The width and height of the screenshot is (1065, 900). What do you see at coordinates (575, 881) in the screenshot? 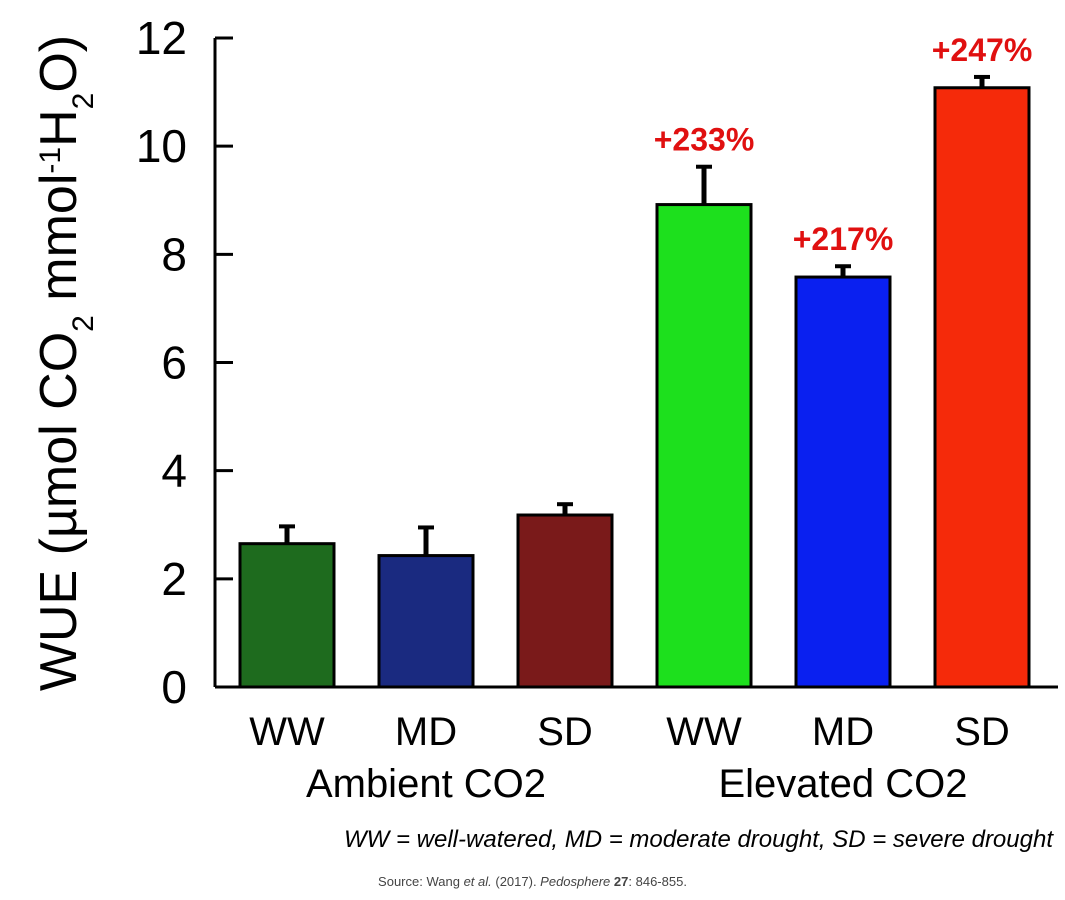
I see `source-journal: Pedosphere` at bounding box center [575, 881].